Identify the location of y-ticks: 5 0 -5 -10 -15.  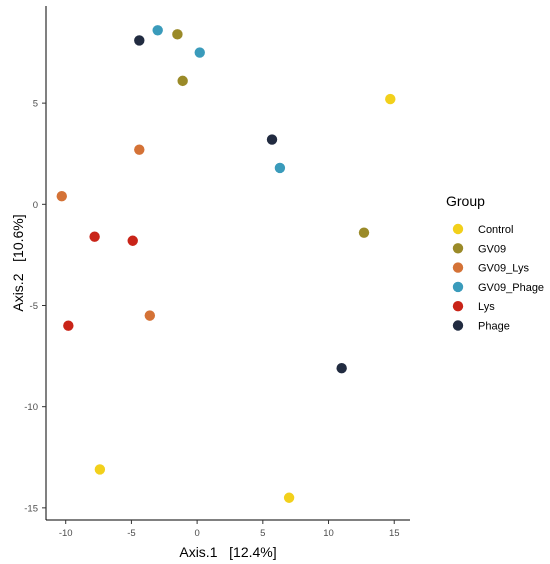
(35, 306).